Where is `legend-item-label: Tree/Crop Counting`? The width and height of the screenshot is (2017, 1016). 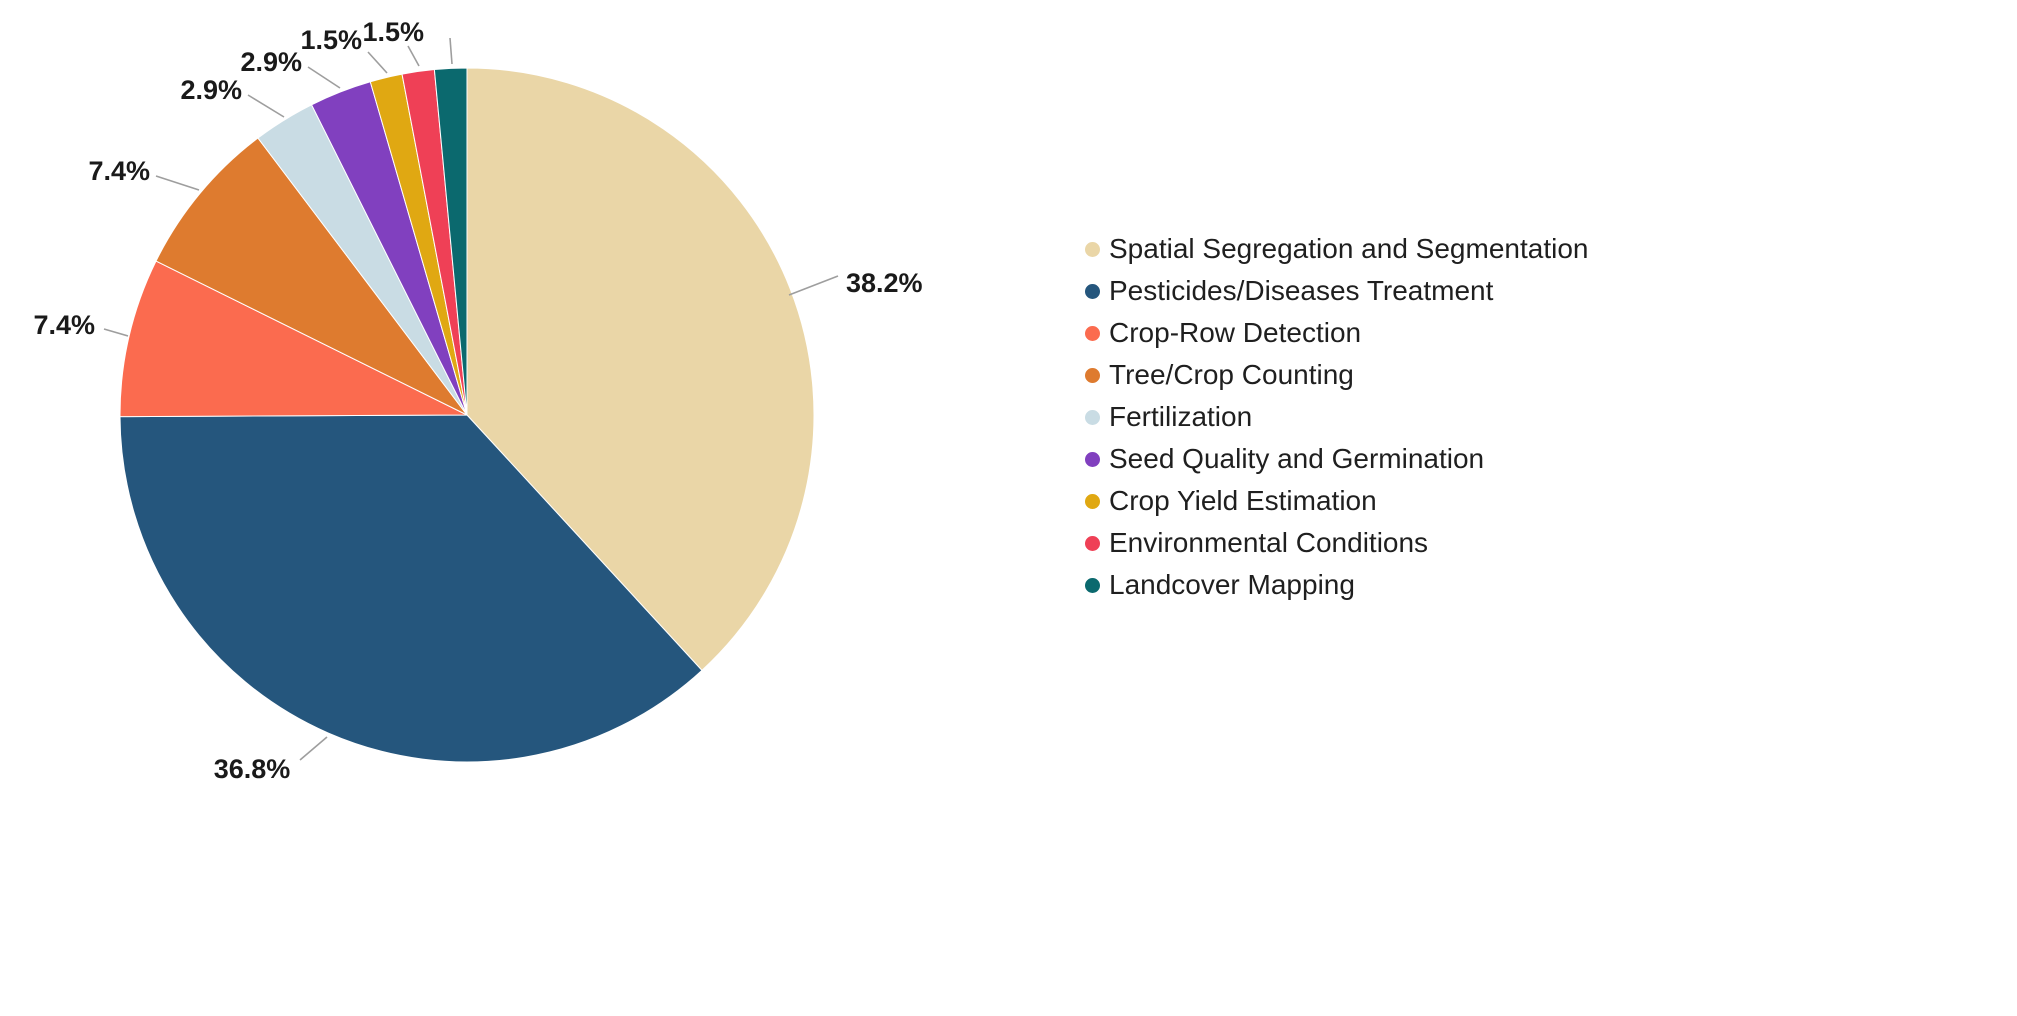
legend-item-label: Tree/Crop Counting is located at coordinates (1231, 374).